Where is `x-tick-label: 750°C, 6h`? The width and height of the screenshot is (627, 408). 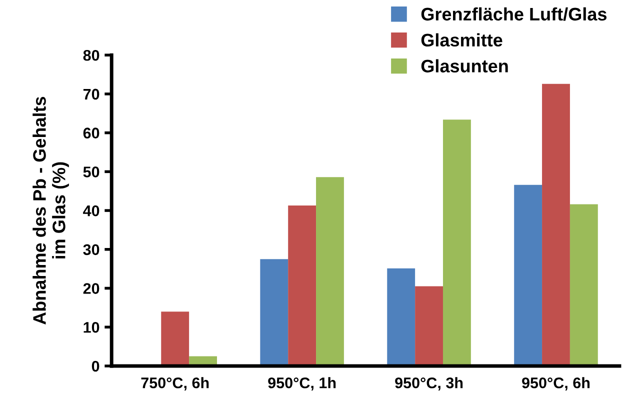 x-tick-label: 750°C, 6h is located at coordinates (175, 384).